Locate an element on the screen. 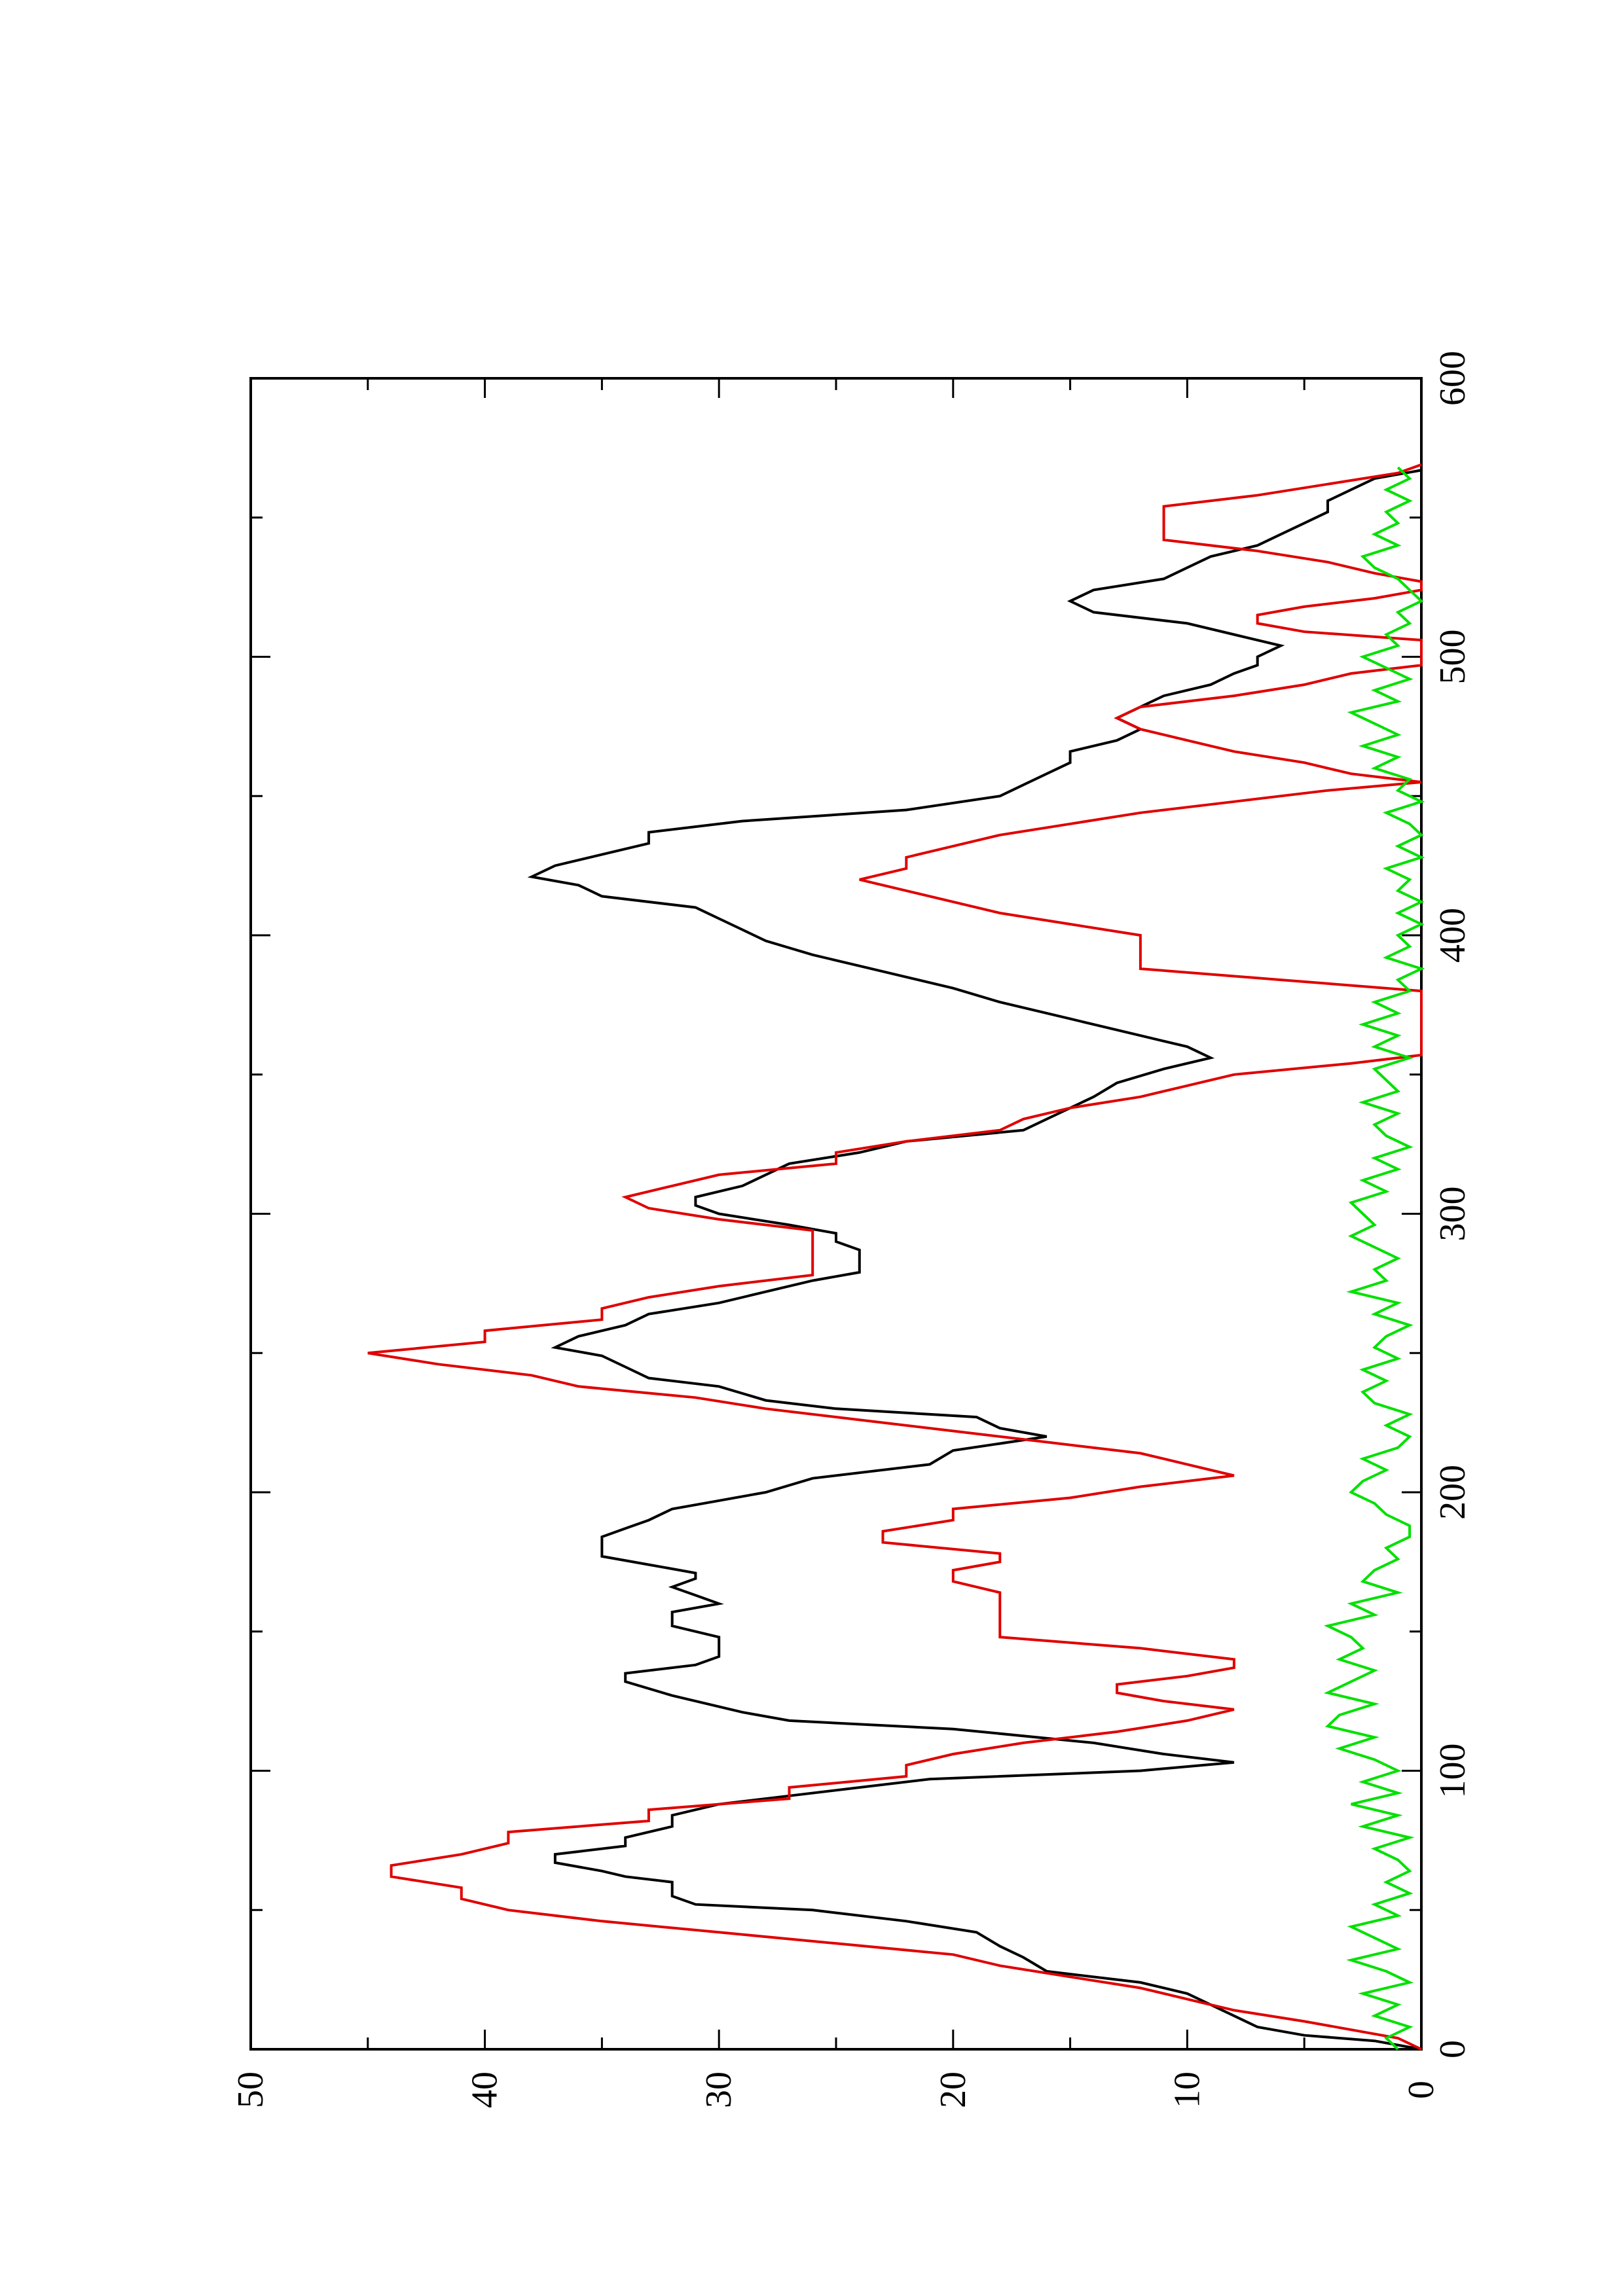 Image resolution: width=1623 pixels, height=2296 pixels. y-tick-label: 20 is located at coordinates (953, 2090).